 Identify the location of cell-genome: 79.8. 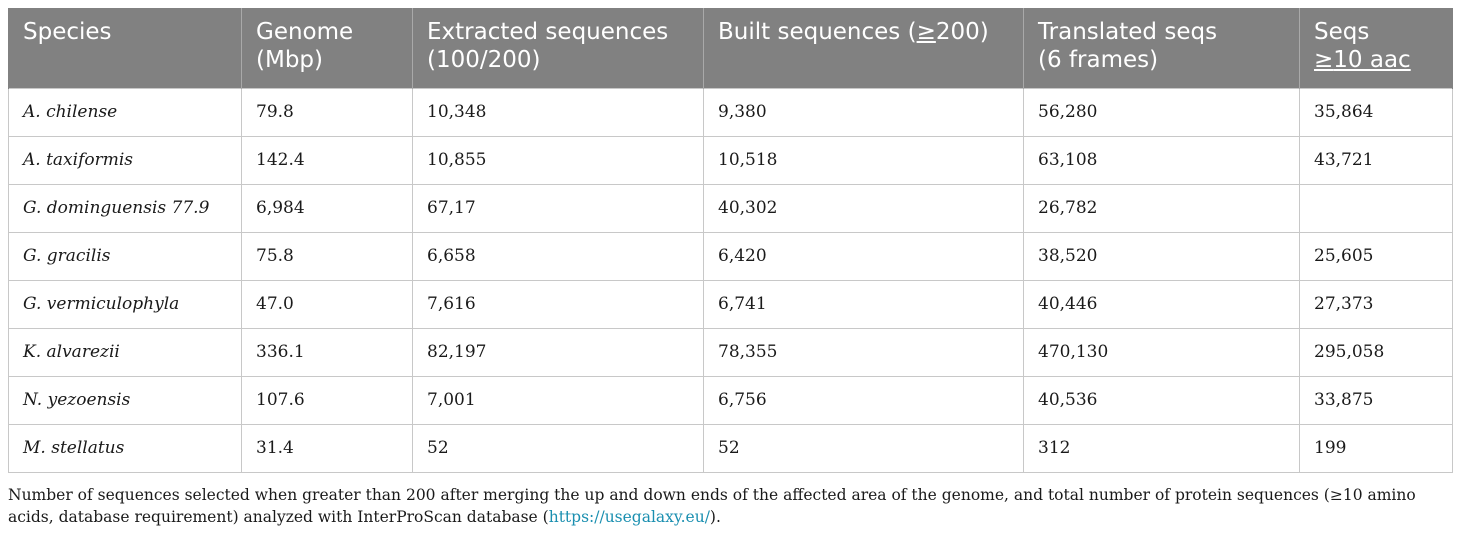
(327, 112).